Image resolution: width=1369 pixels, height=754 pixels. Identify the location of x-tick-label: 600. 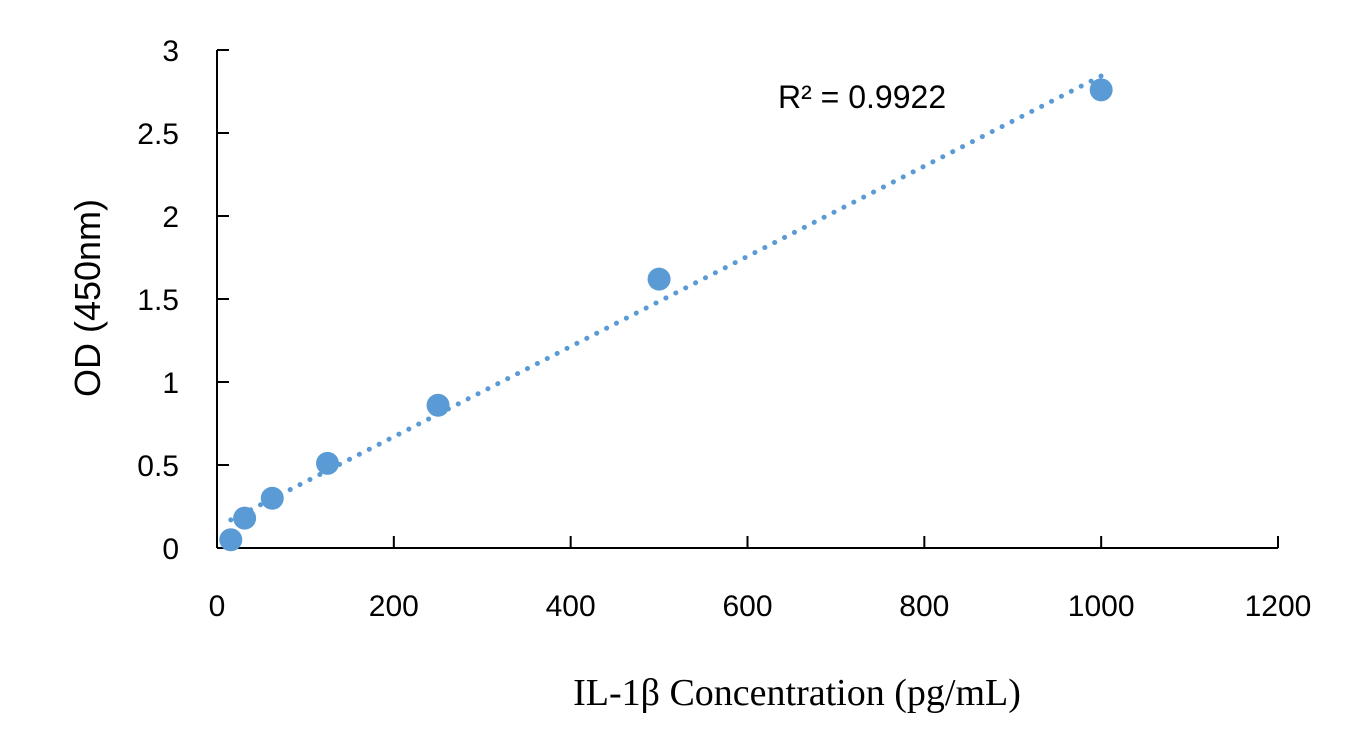
(747, 606).